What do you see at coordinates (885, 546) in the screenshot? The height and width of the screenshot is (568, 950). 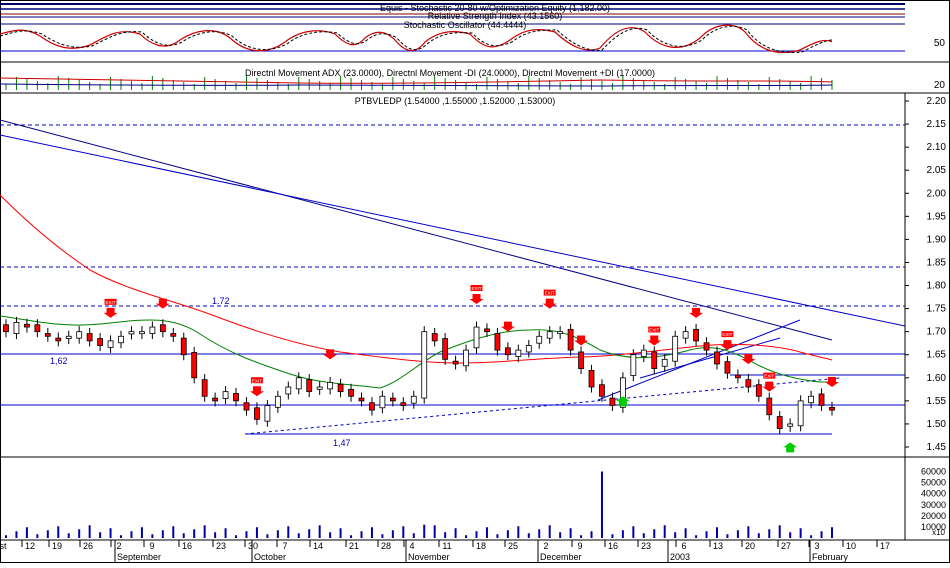 I see `date-tick: 17` at bounding box center [885, 546].